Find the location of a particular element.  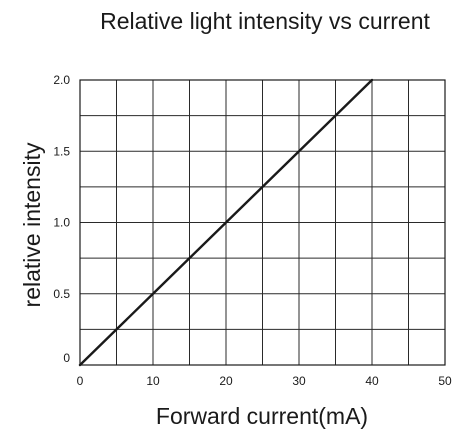

x-axis-title: Forward current(mA) is located at coordinates (262, 416).